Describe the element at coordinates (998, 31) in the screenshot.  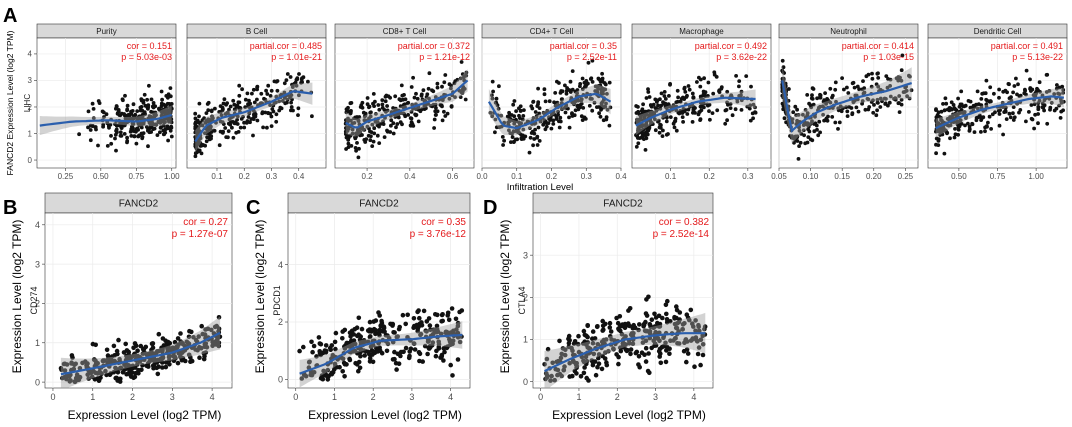
I see `facet-strip-label: Dendritic Cell` at that location.